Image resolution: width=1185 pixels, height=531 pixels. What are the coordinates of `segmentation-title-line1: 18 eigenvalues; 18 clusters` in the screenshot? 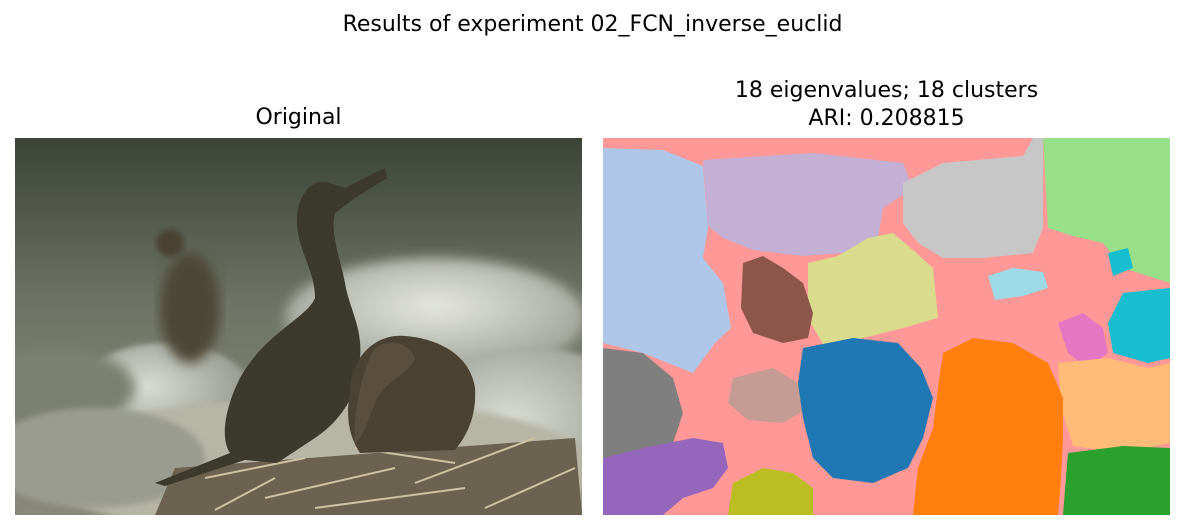 It's located at (886, 90).